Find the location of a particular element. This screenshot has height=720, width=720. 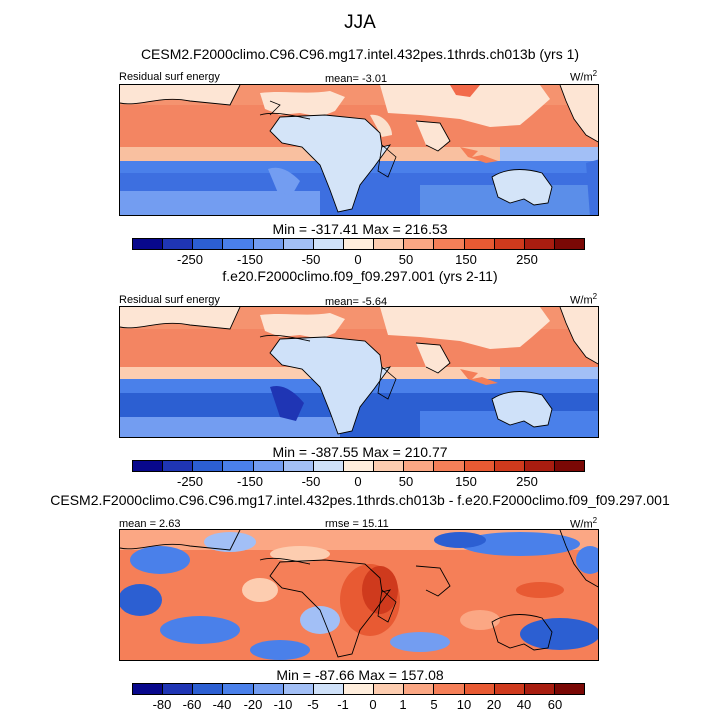

panel-2-map is located at coordinates (359, 372).